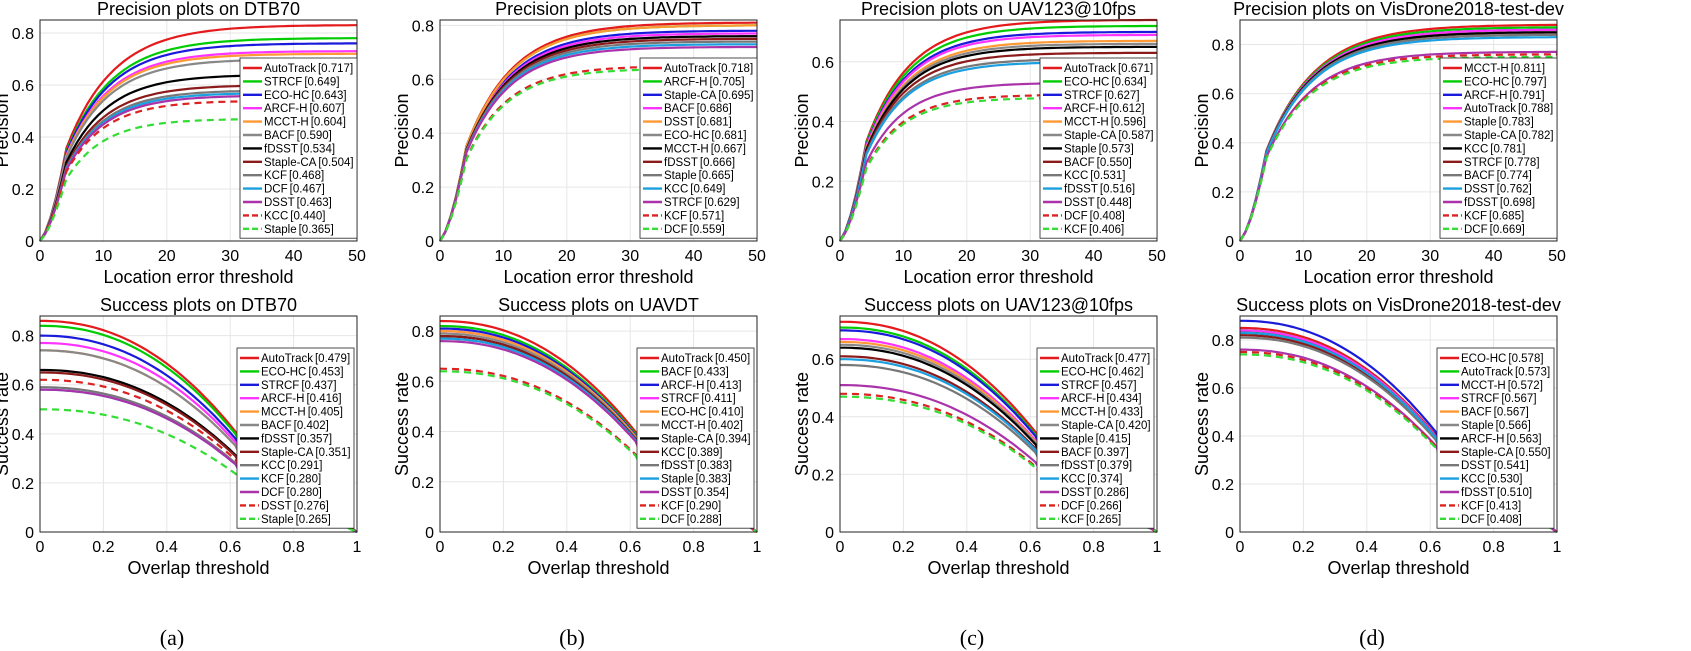 Image resolution: width=1691 pixels, height=651 pixels. Describe the element at coordinates (695, 372) in the screenshot. I see `legend-entry: BACF [0.433]` at that location.